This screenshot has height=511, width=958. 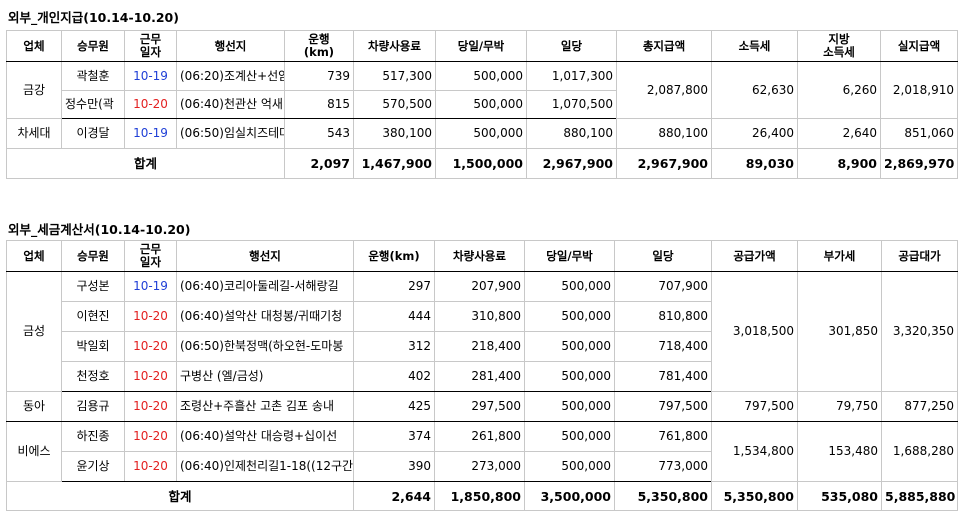 What do you see at coordinates (664, 90) in the screenshot?
I see `total-pay-cell: 2,087,800` at bounding box center [664, 90].